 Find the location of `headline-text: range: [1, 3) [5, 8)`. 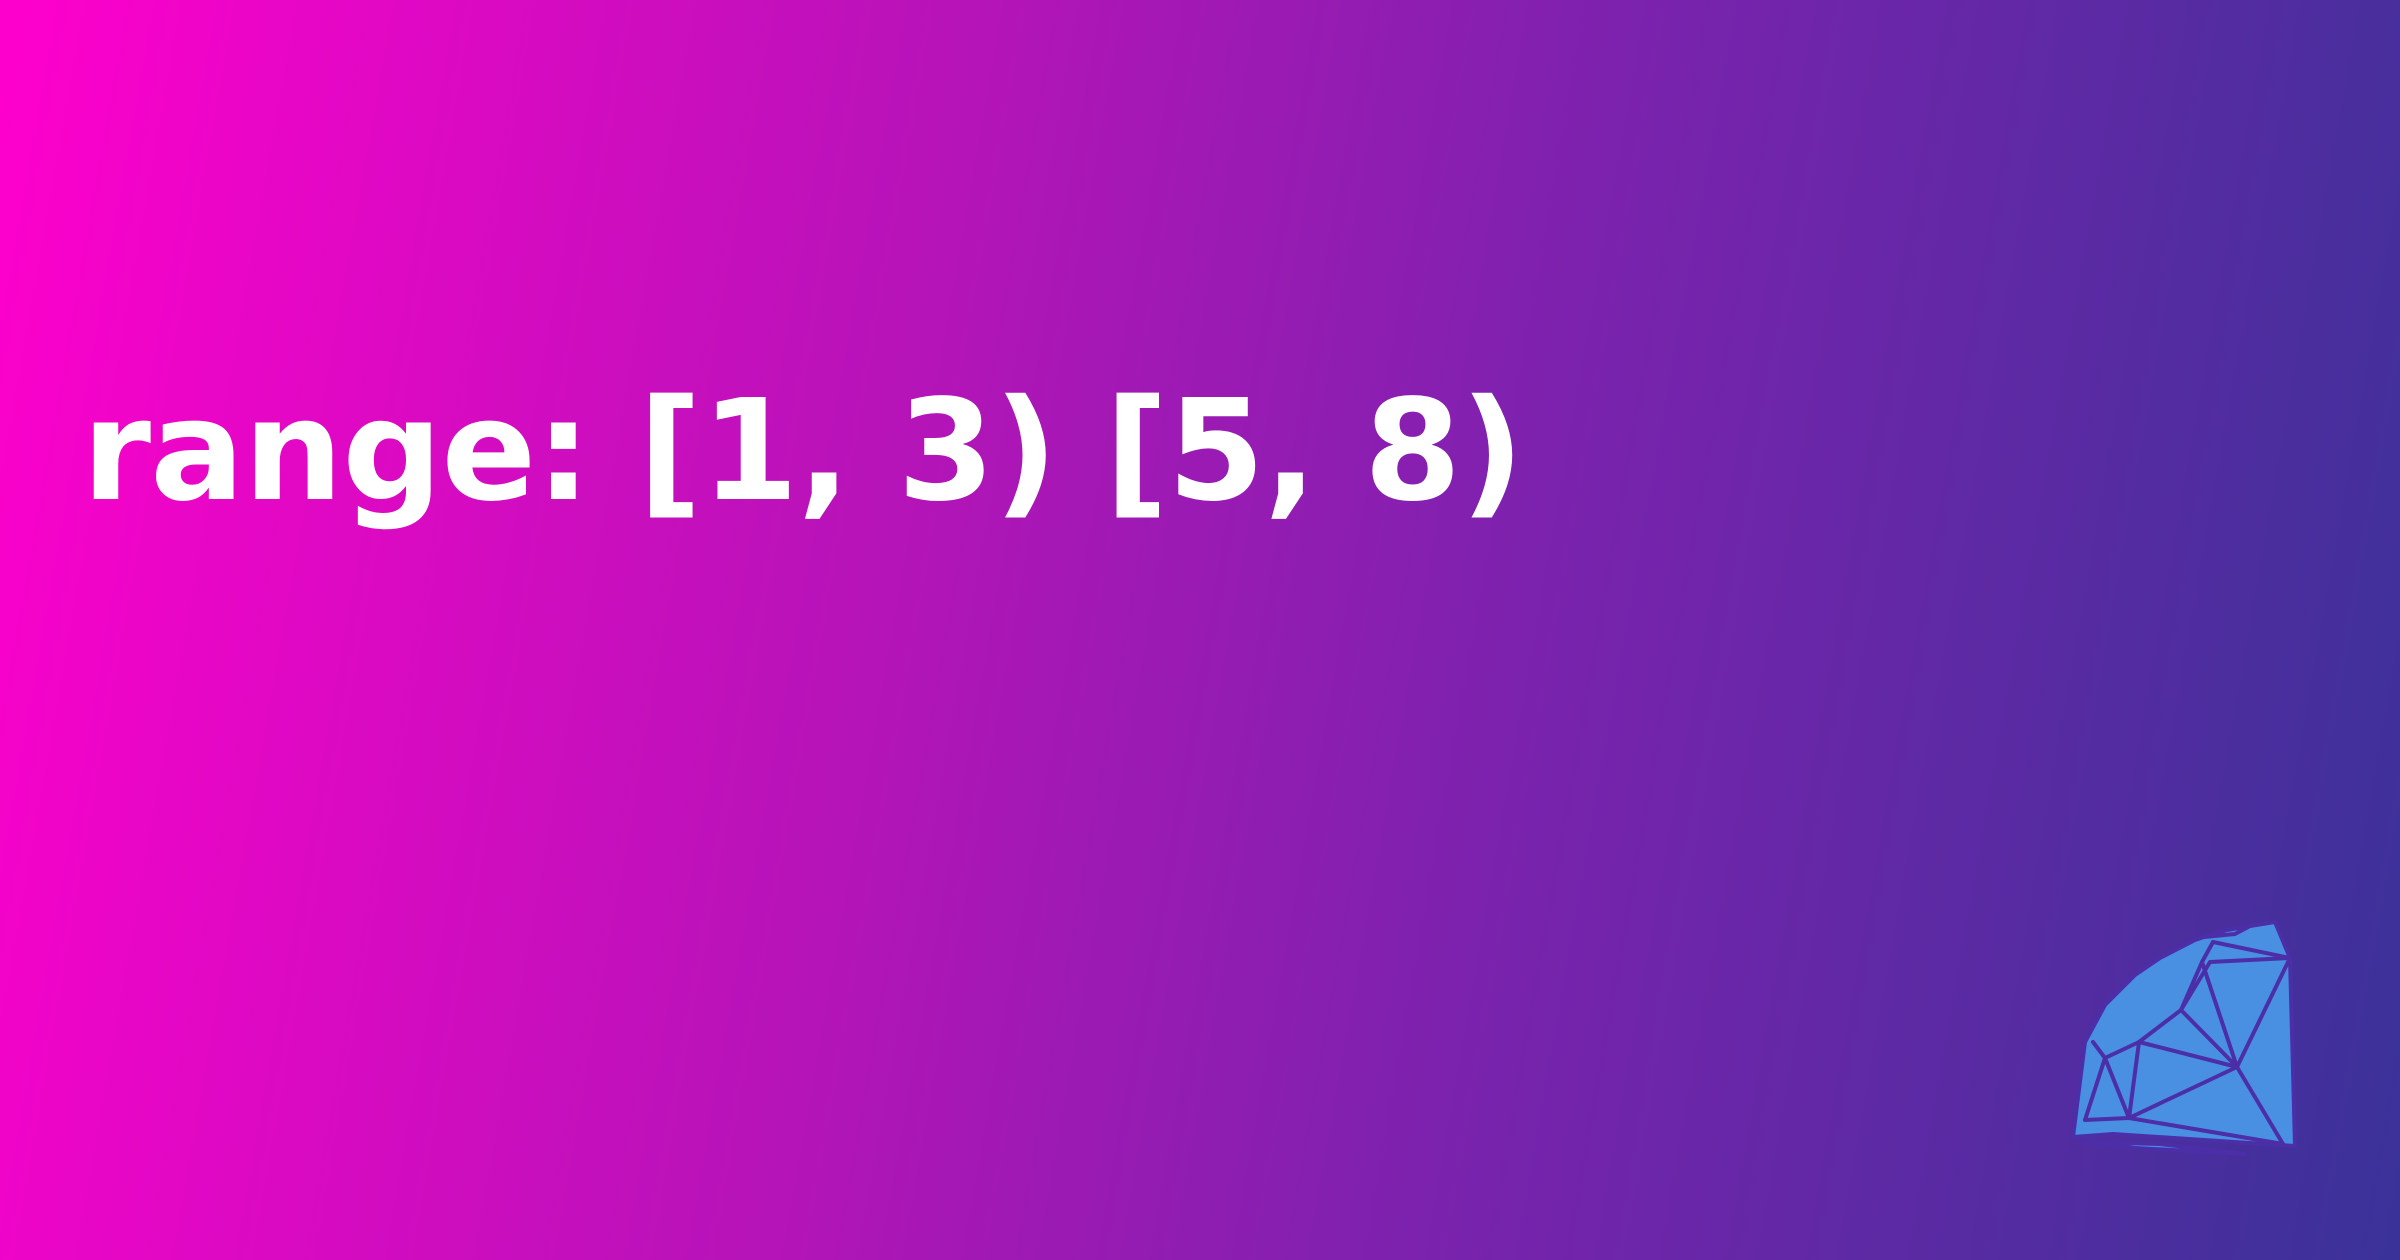

headline-text: range: [1, 3) [5, 8) is located at coordinates (803, 451).